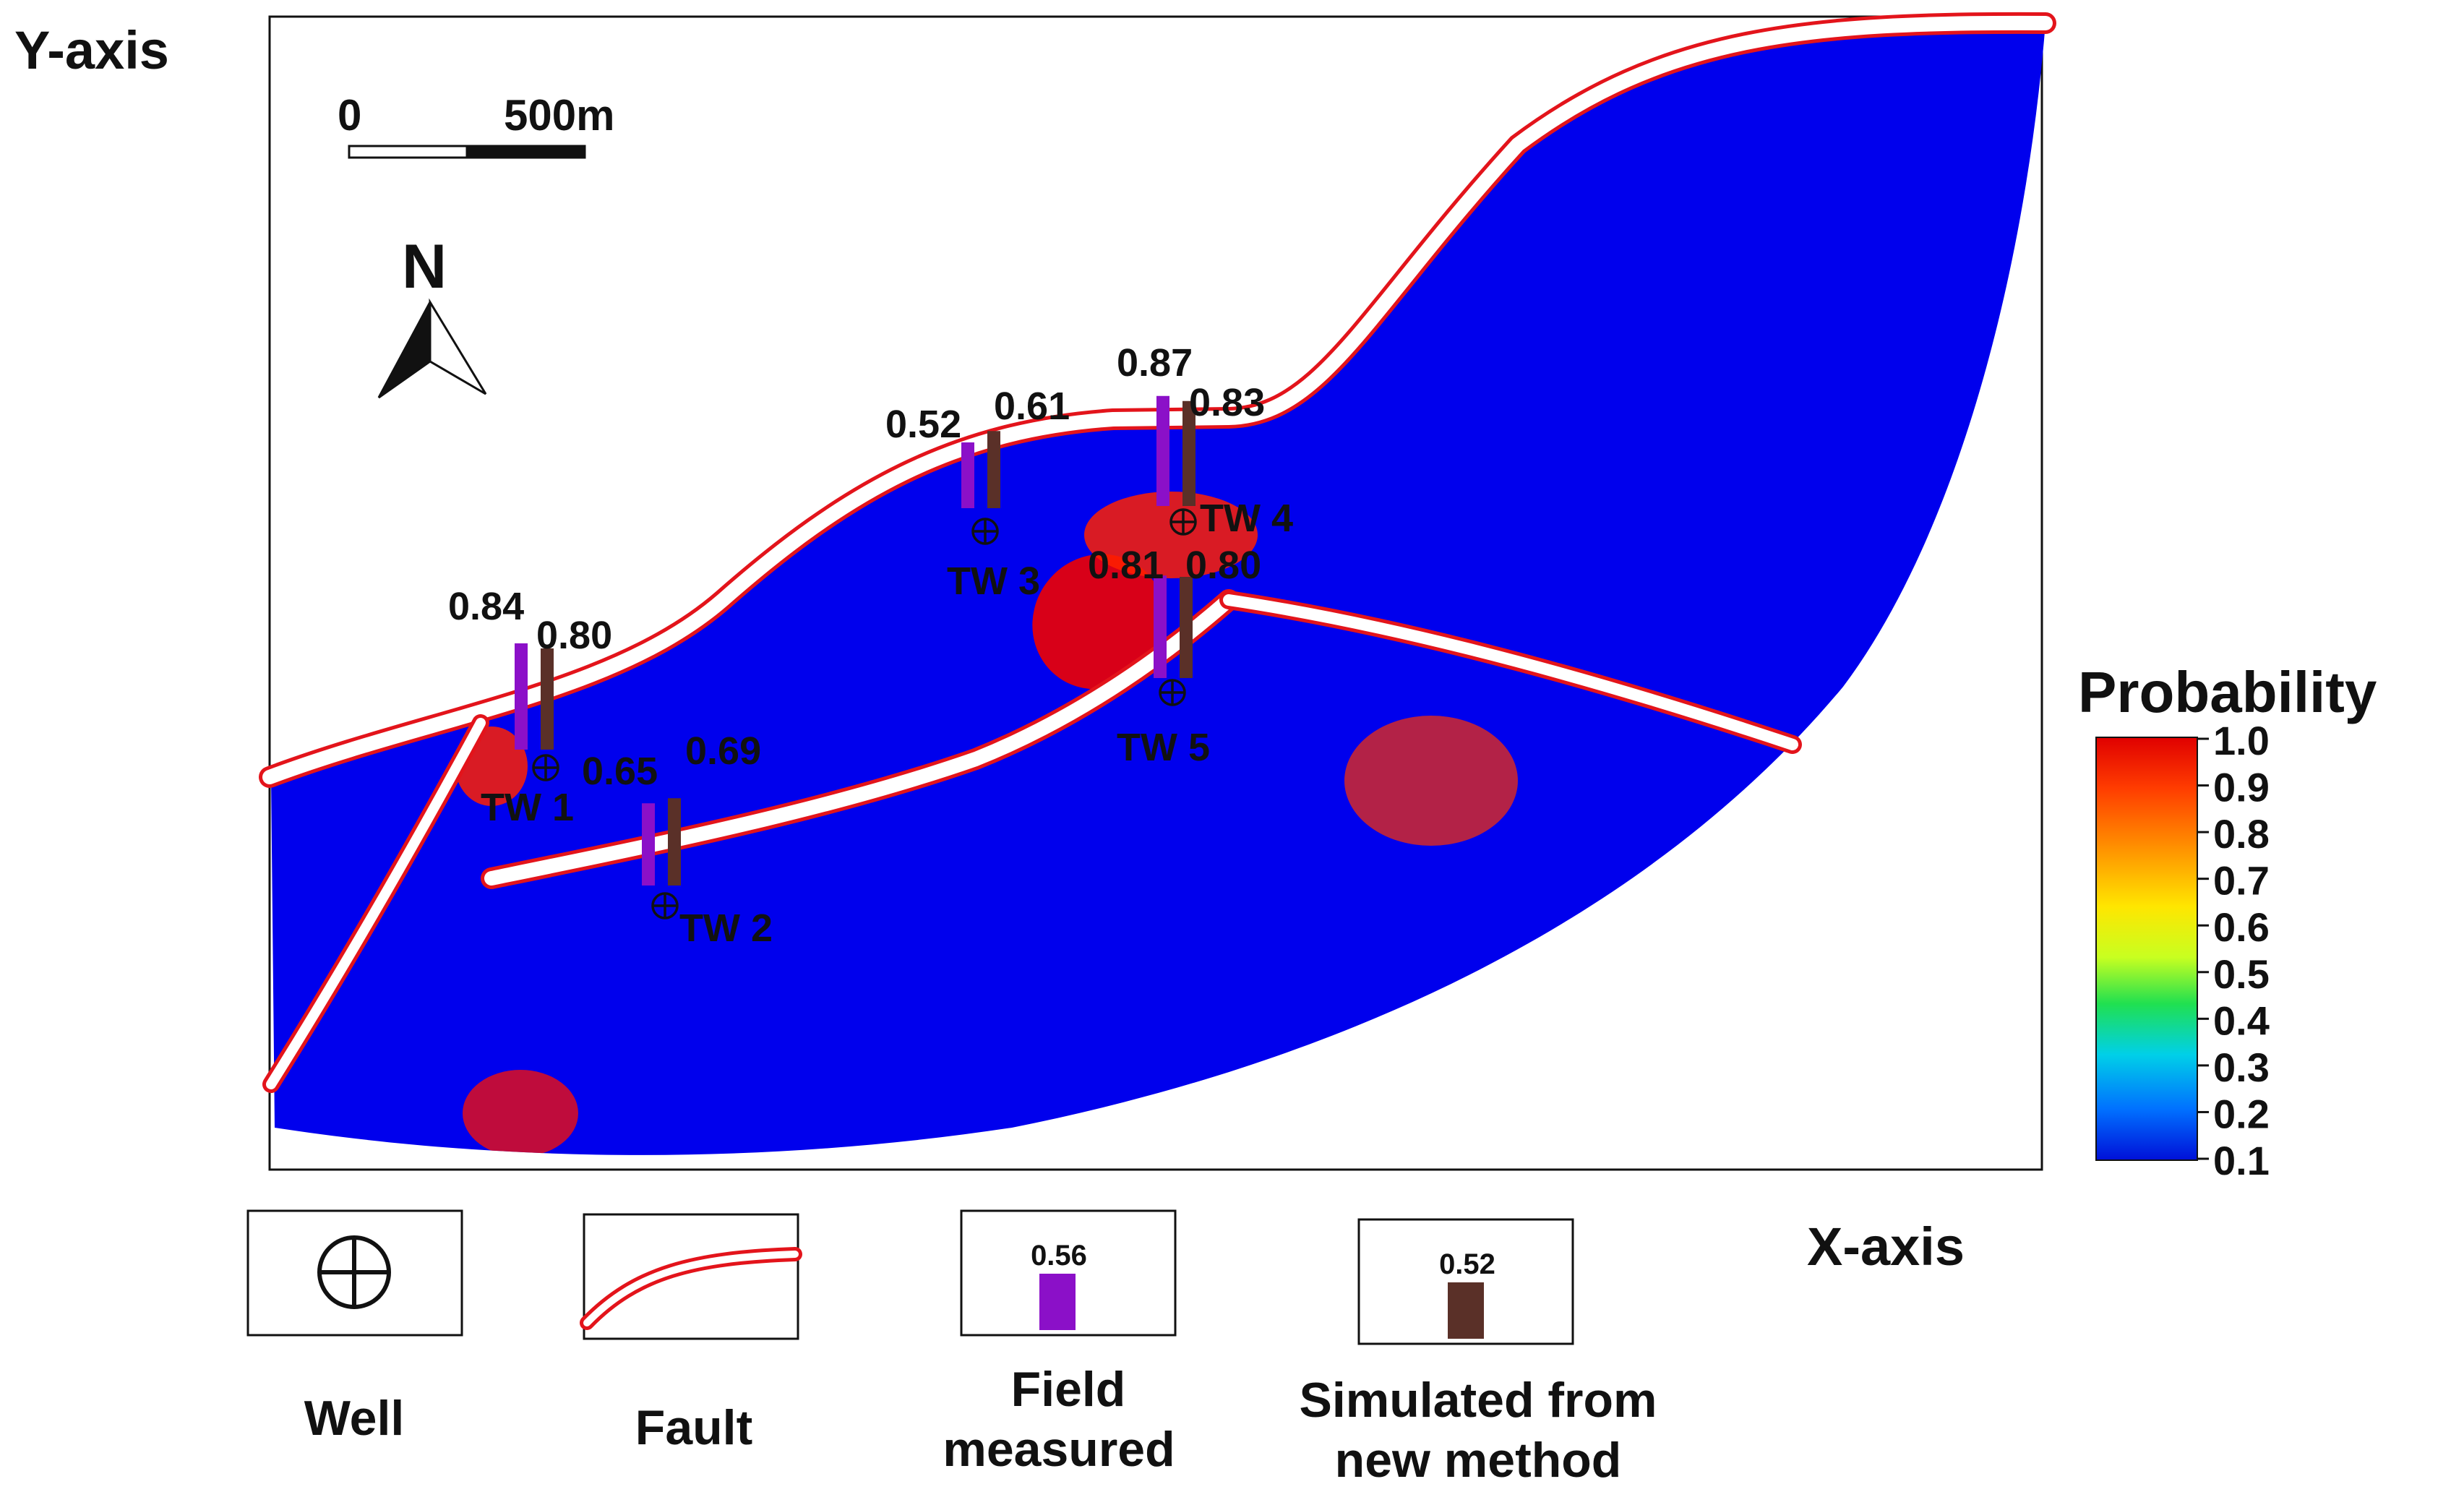  Describe the element at coordinates (1886, 1247) in the screenshot. I see `x-axis-label: X-axis` at that location.